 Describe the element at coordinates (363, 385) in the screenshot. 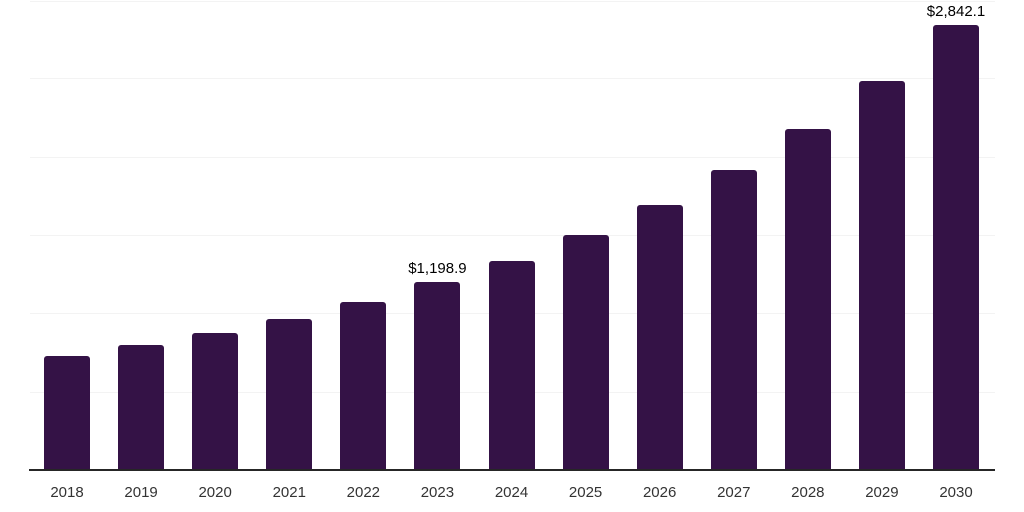

I see `bar-2022` at that location.